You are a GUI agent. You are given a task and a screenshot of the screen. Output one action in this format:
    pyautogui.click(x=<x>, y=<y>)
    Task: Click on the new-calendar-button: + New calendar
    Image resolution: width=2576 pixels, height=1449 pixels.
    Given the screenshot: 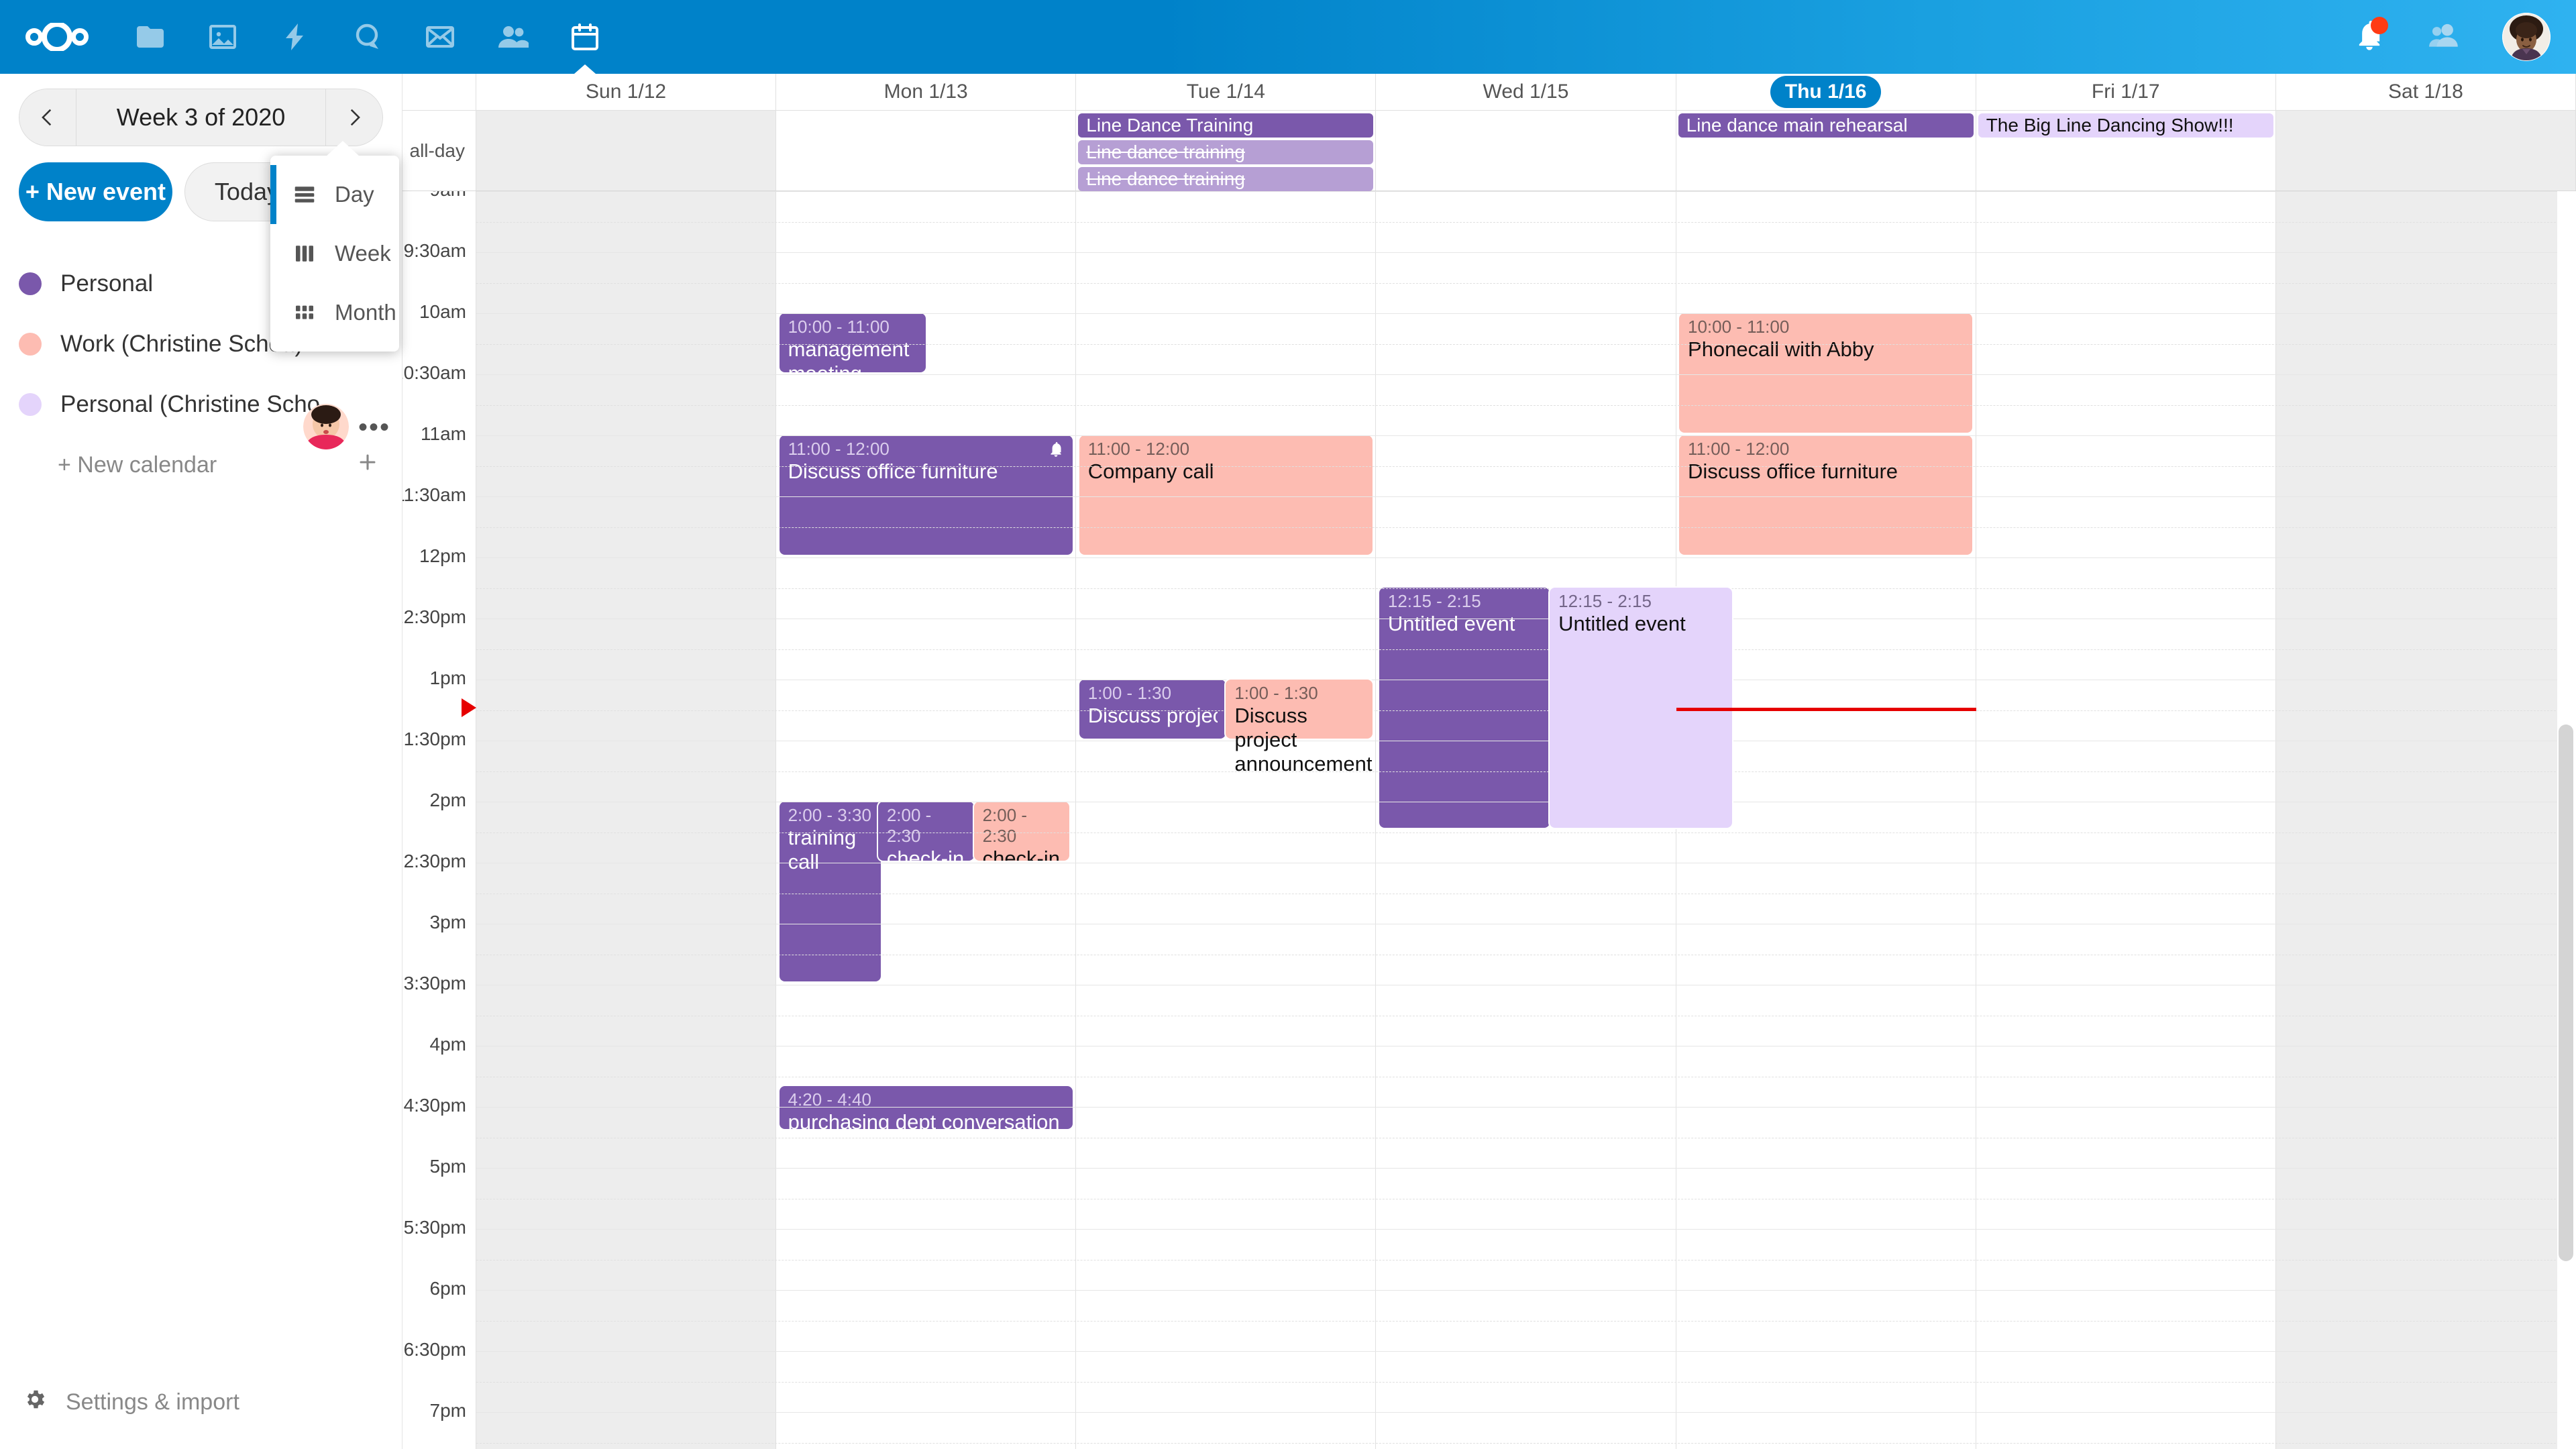 What is the action you would take?
    pyautogui.click(x=201, y=465)
    